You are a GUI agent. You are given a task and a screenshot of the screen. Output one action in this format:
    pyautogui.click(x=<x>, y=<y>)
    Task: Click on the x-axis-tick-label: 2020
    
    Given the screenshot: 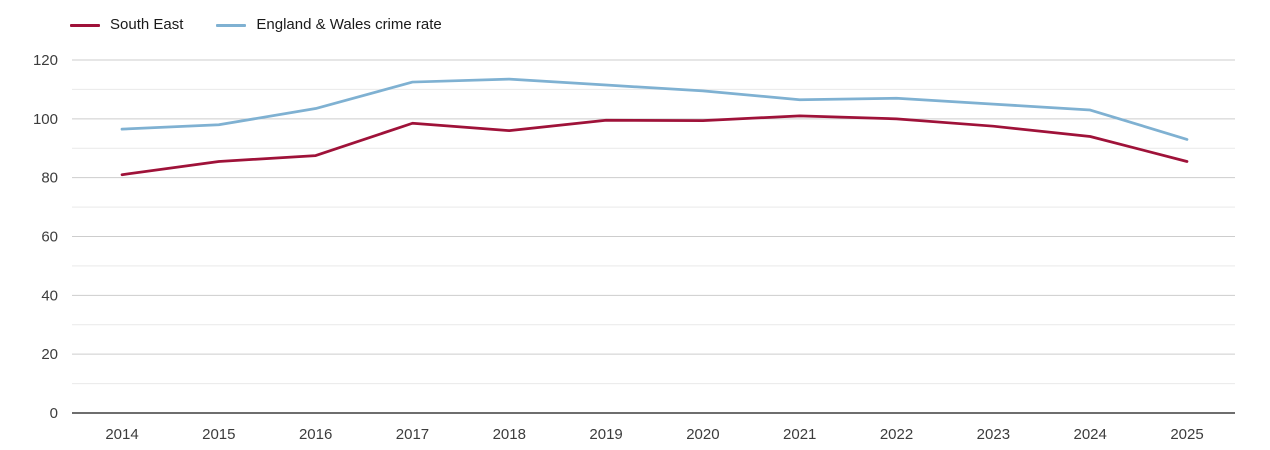 What is the action you would take?
    pyautogui.click(x=702, y=434)
    